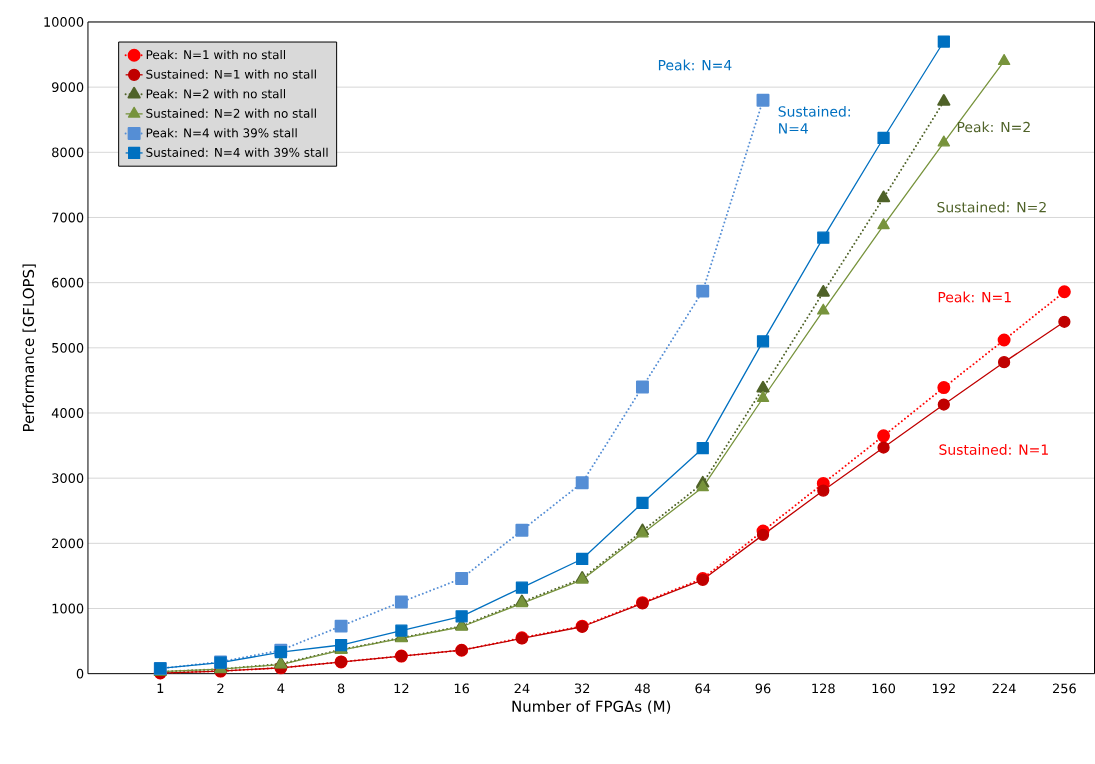 The image size is (1095, 764). What do you see at coordinates (216, 55) in the screenshot?
I see `legend-label: Peak: N=1 with no stall` at bounding box center [216, 55].